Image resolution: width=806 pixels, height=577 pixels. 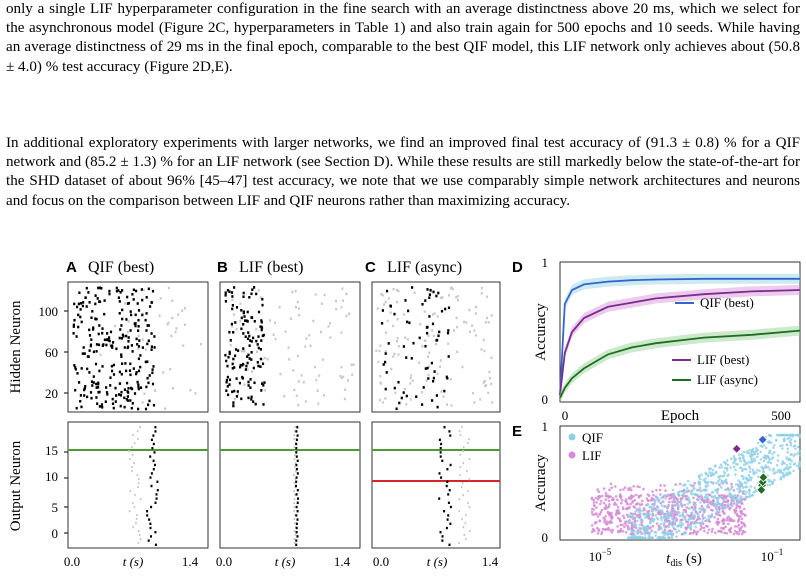 I want to click on hidden-ytick: 100, so click(x=49, y=311).